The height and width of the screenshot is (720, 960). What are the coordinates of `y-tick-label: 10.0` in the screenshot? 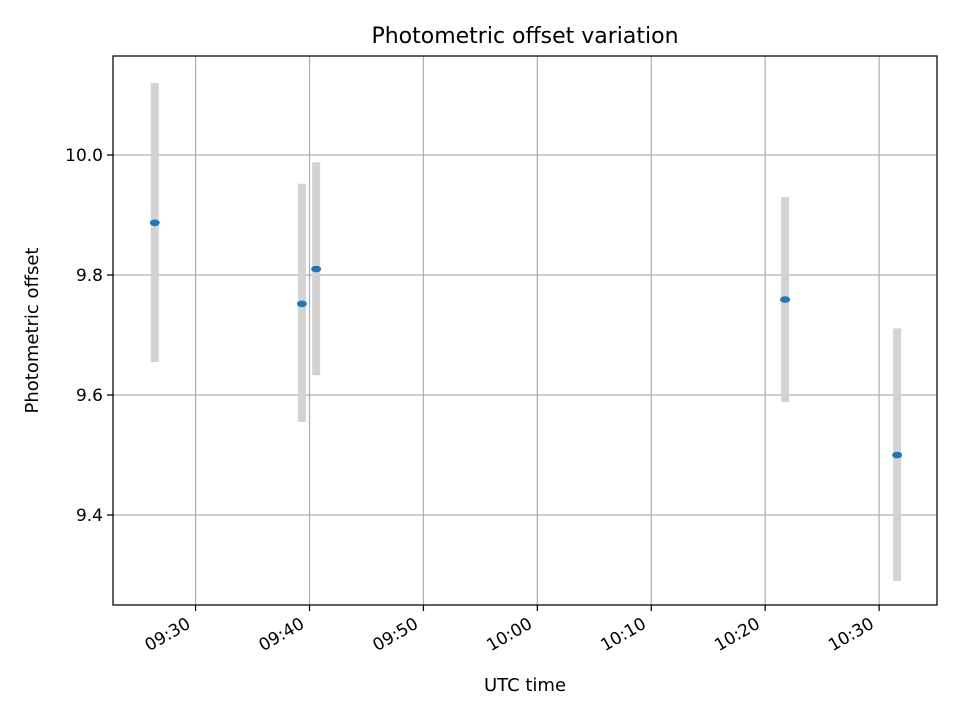 It's located at (84, 156).